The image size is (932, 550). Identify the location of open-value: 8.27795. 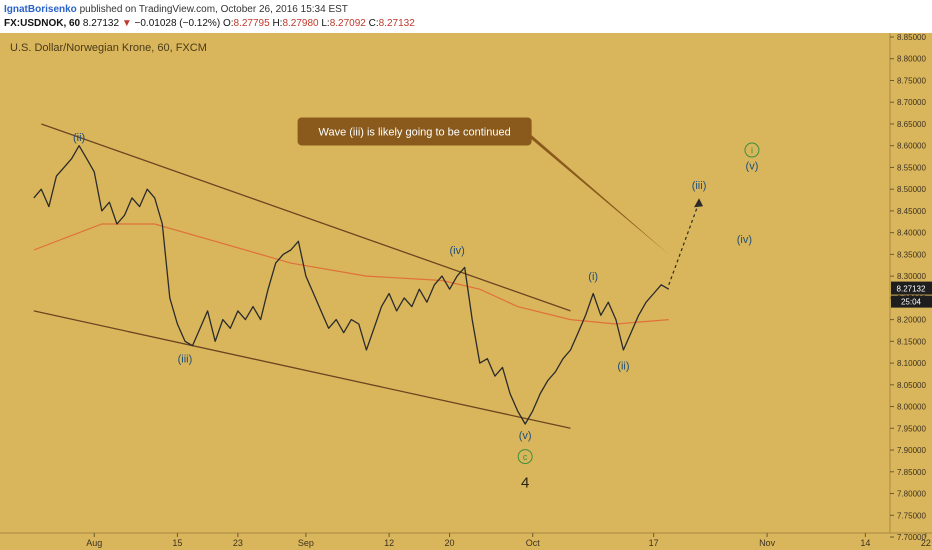
(251, 23).